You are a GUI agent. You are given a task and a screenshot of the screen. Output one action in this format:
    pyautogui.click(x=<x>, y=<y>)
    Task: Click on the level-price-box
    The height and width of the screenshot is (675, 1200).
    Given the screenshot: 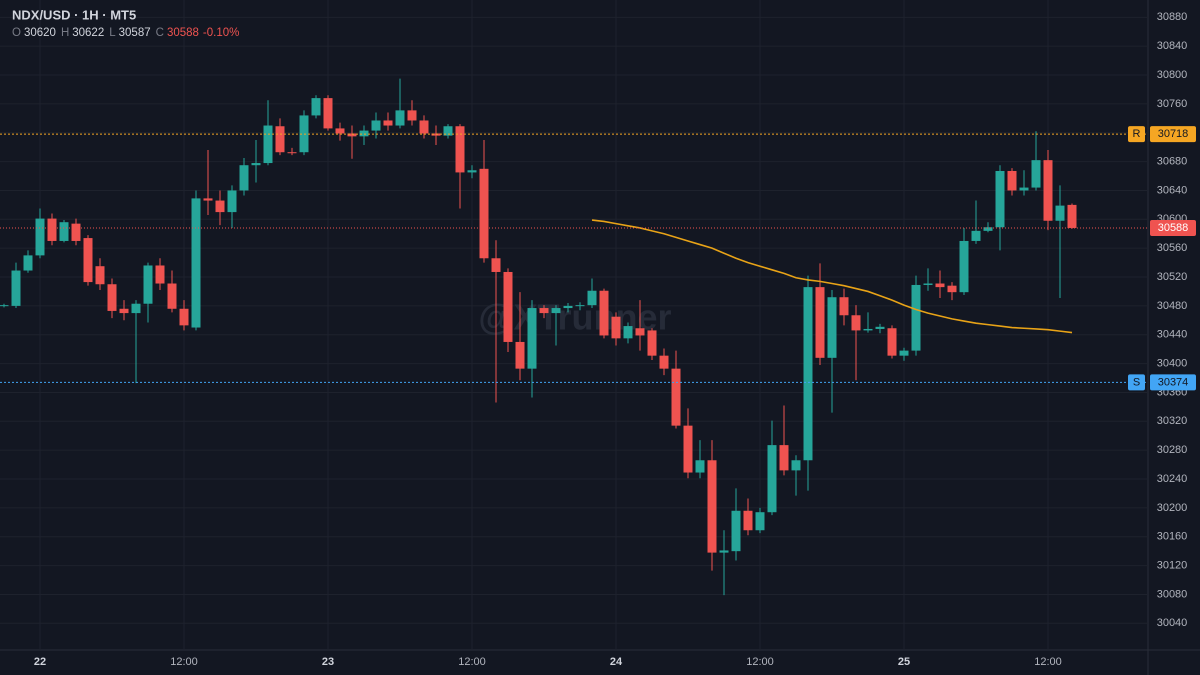 What is the action you would take?
    pyautogui.click(x=1173, y=134)
    